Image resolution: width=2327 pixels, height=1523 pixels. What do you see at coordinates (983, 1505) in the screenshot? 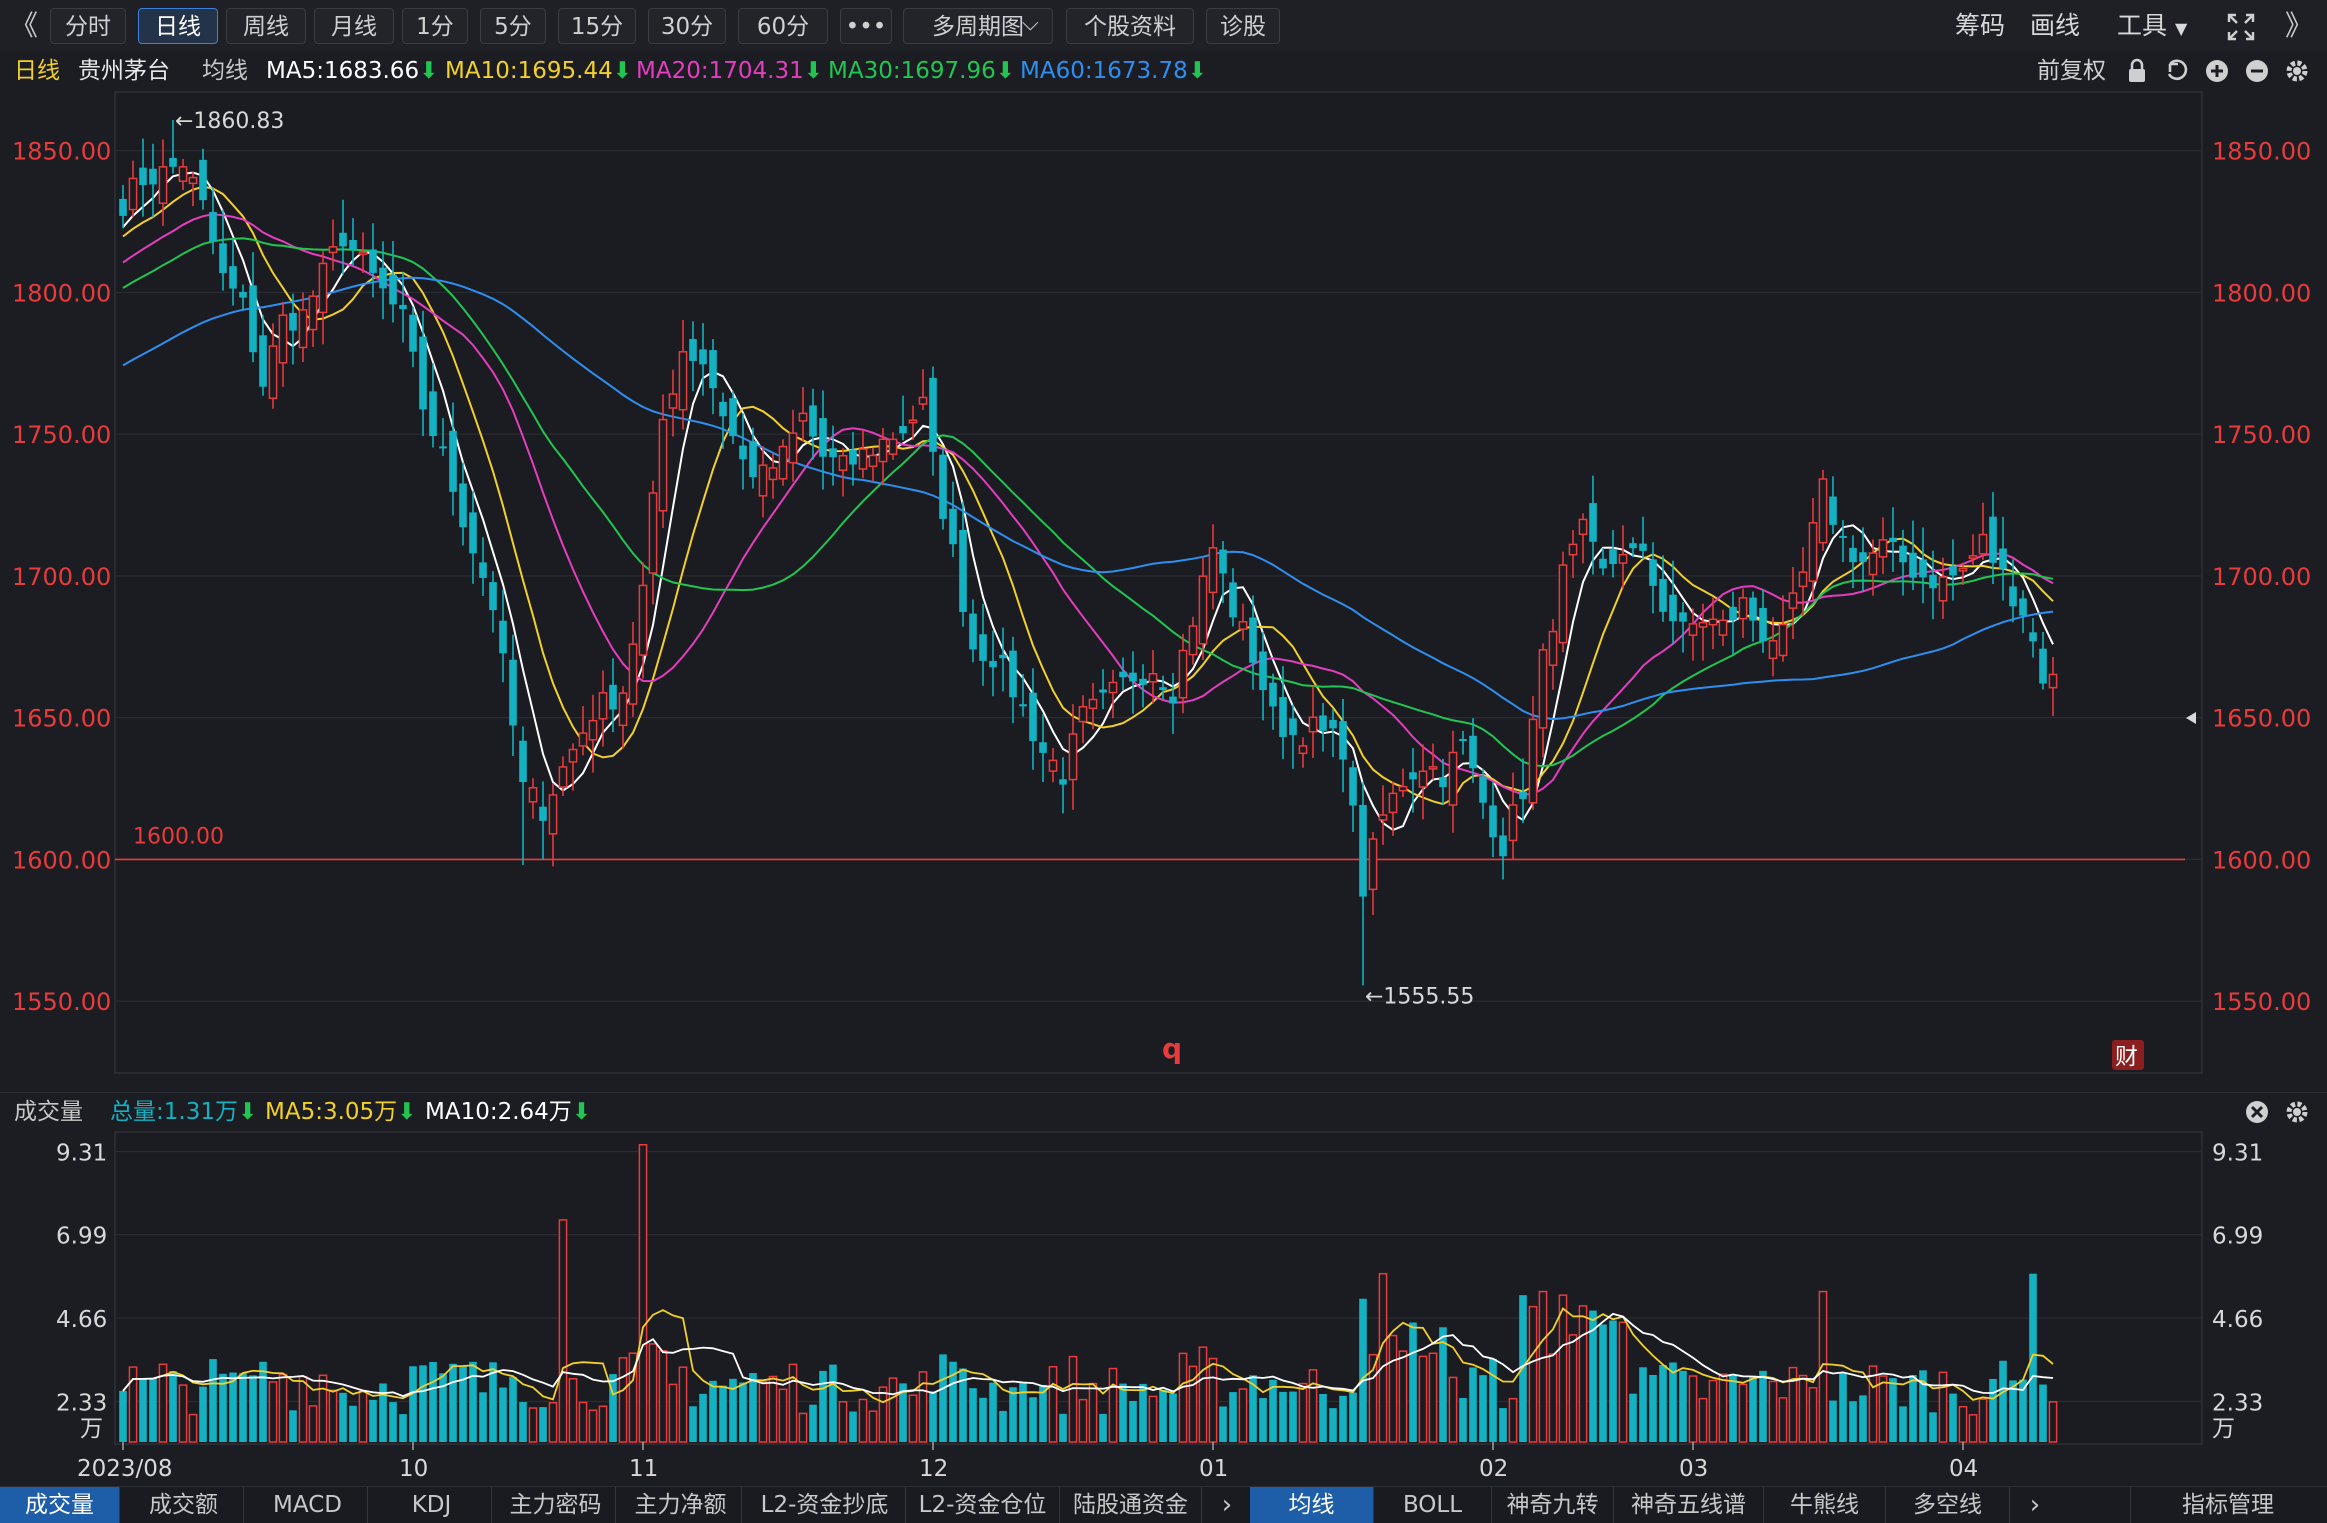
I see `indicator-tab-8: L2-资金仓位` at bounding box center [983, 1505].